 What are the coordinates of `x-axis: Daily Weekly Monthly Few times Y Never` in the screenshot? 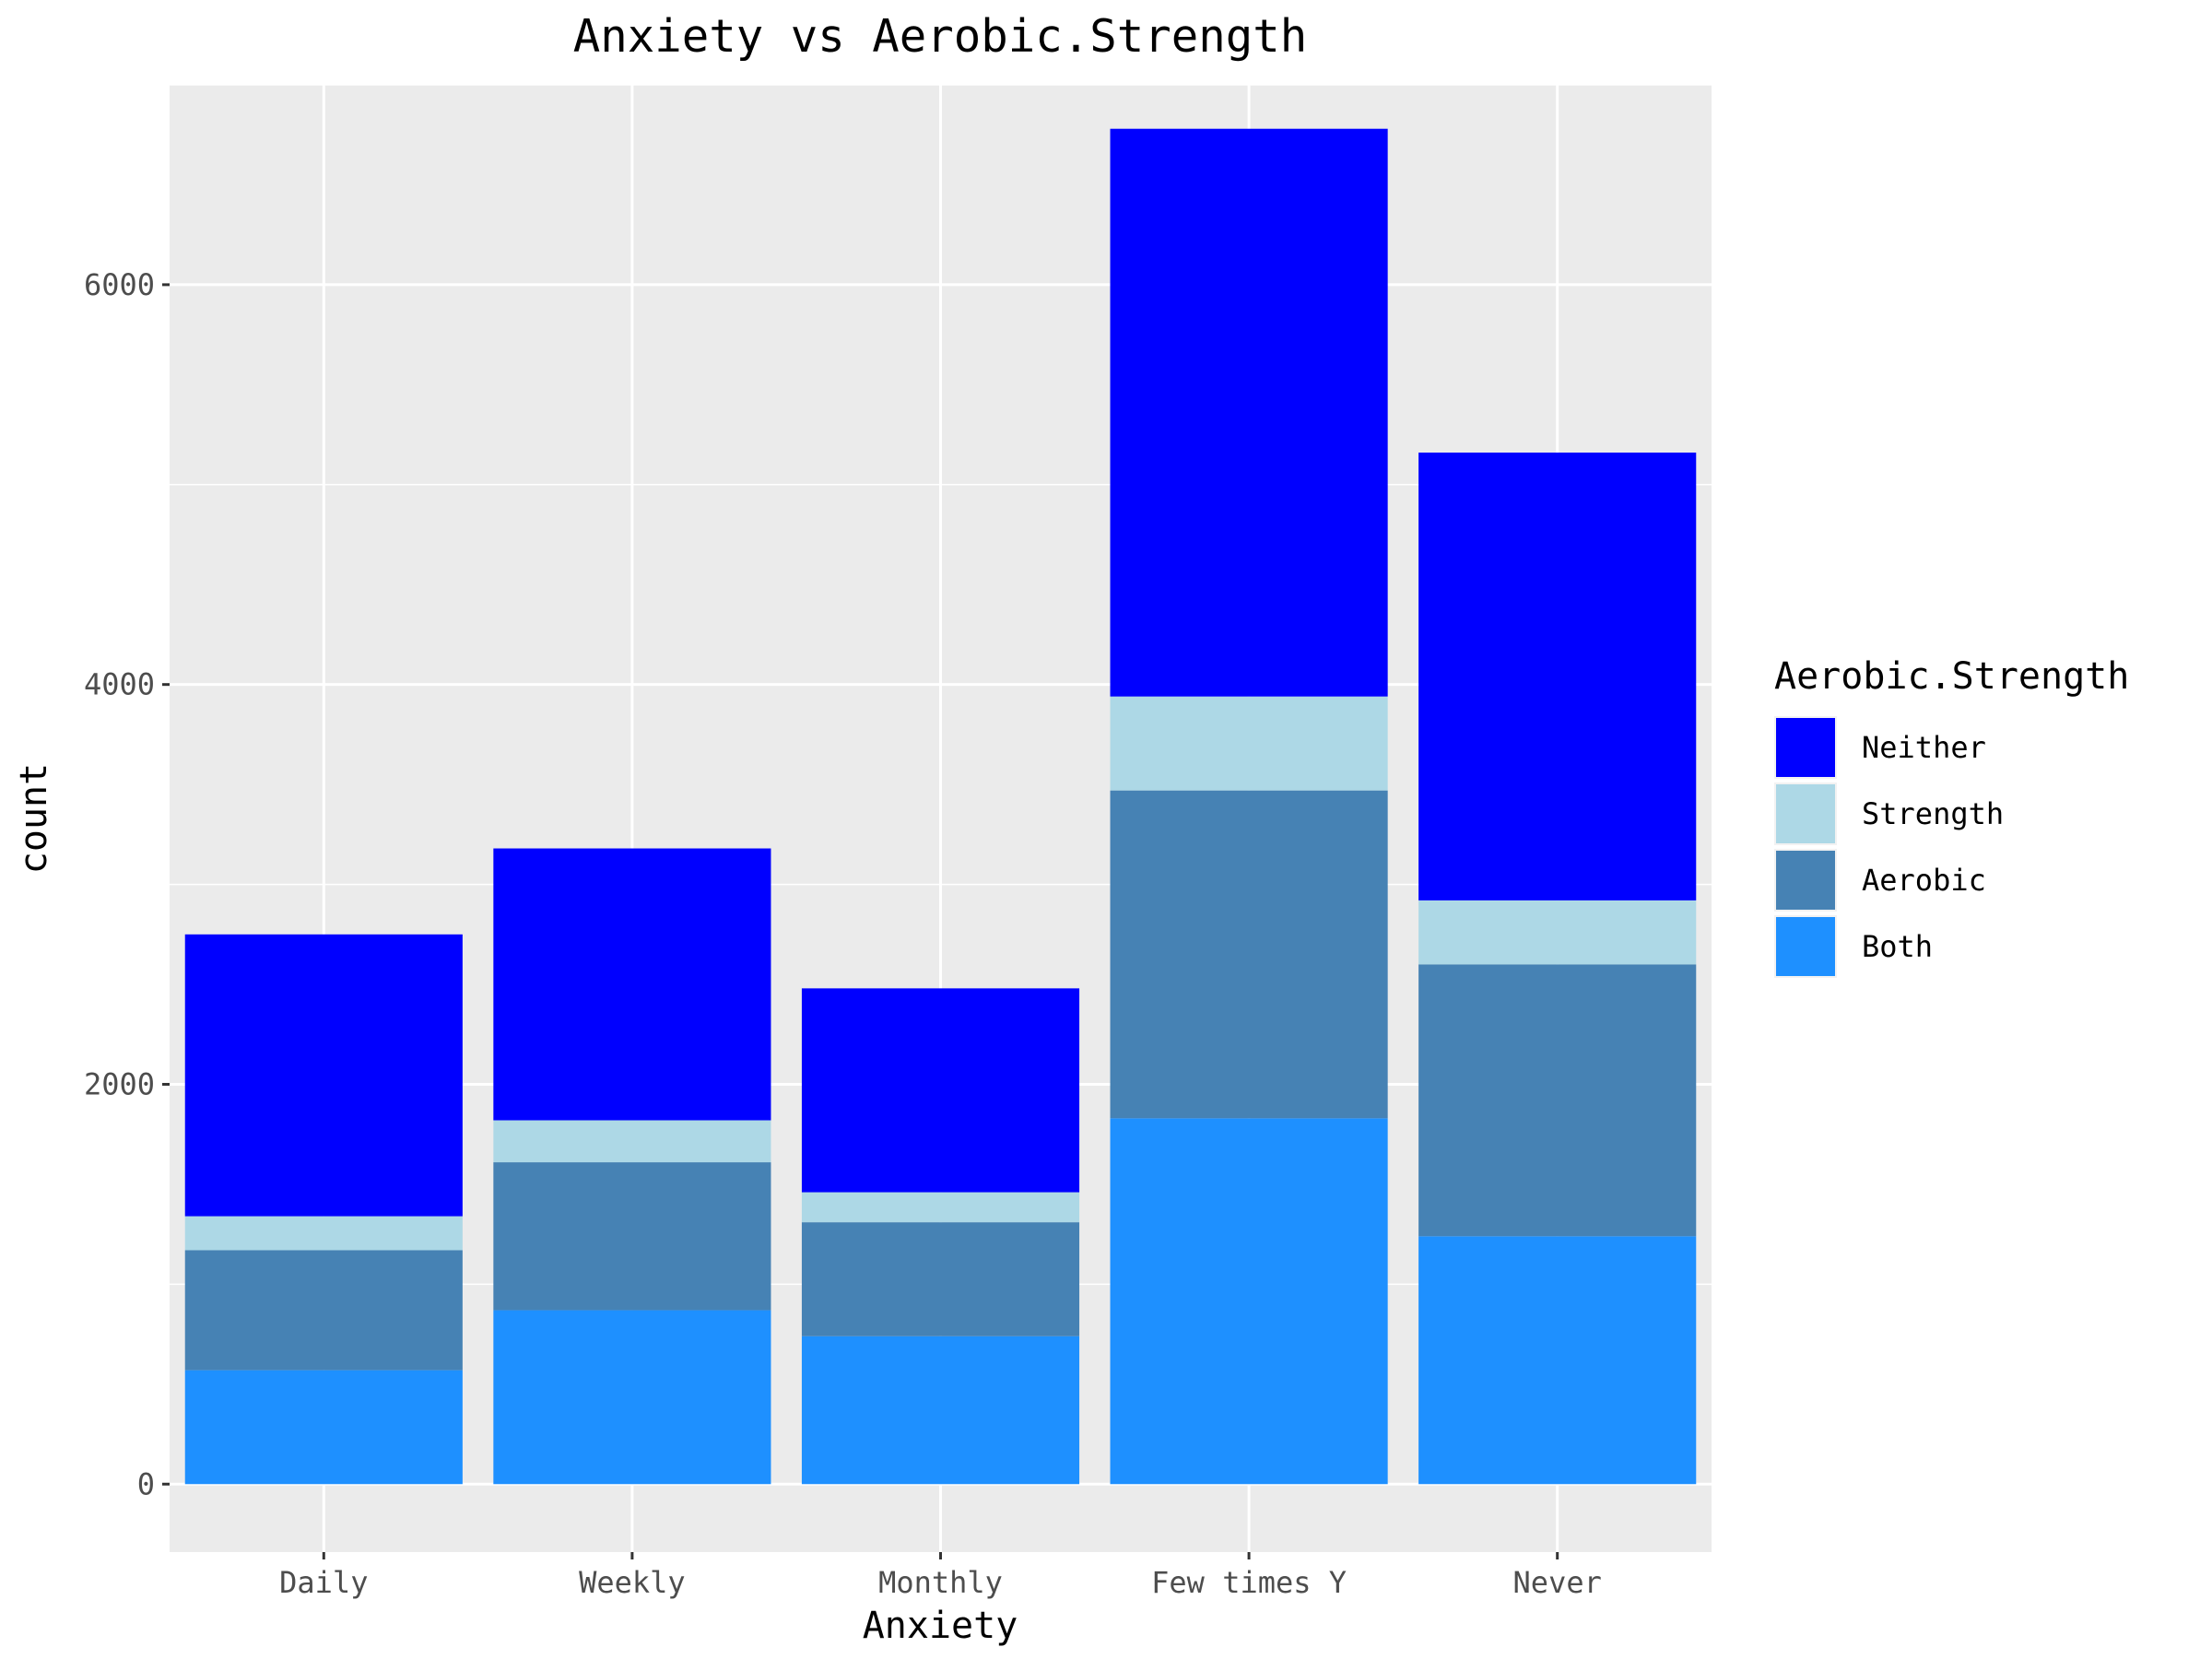 It's located at (940, 1576).